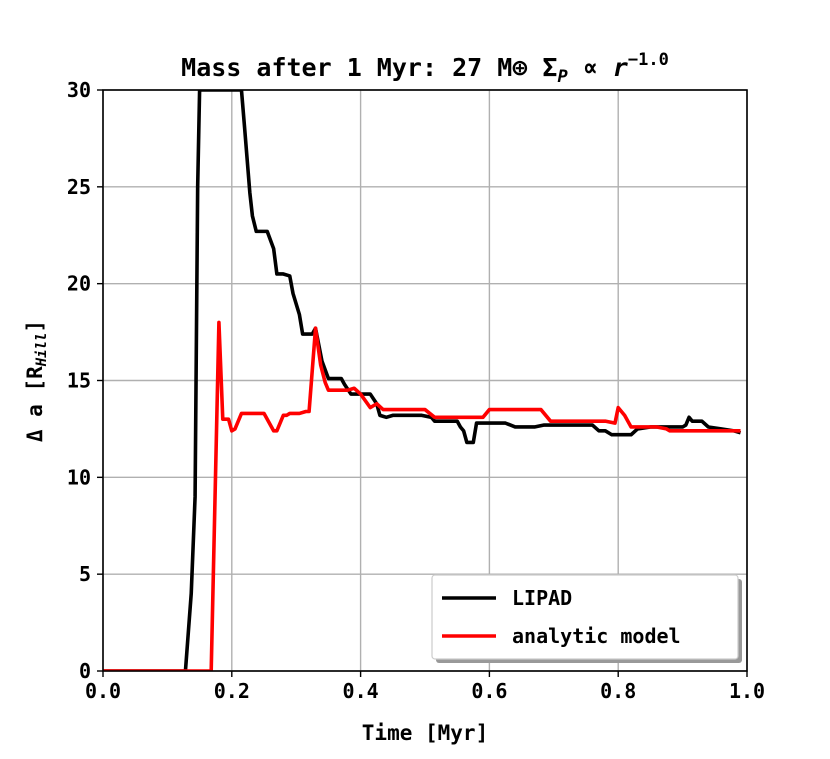  I want to click on y-tick-label: 0, so click(85, 671).